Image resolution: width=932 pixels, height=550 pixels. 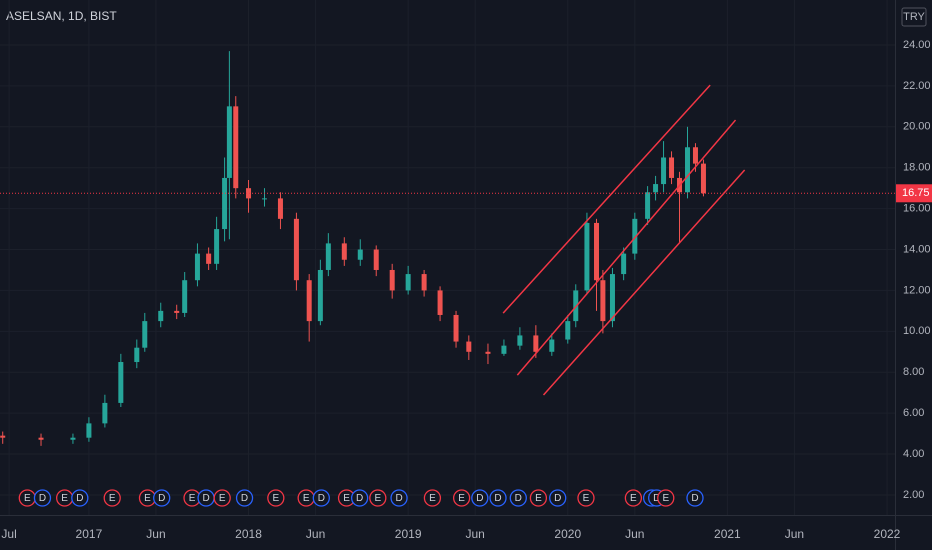 I want to click on chart-title: ASELSAN, 1D, BIST, so click(x=61, y=16).